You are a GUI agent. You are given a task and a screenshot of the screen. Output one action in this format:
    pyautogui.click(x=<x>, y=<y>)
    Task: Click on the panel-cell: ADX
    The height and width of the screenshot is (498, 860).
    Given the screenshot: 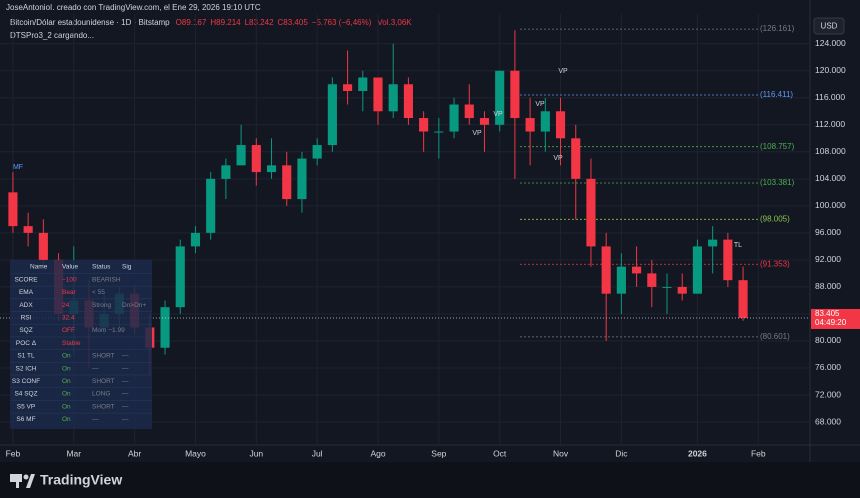 What is the action you would take?
    pyautogui.click(x=26, y=305)
    